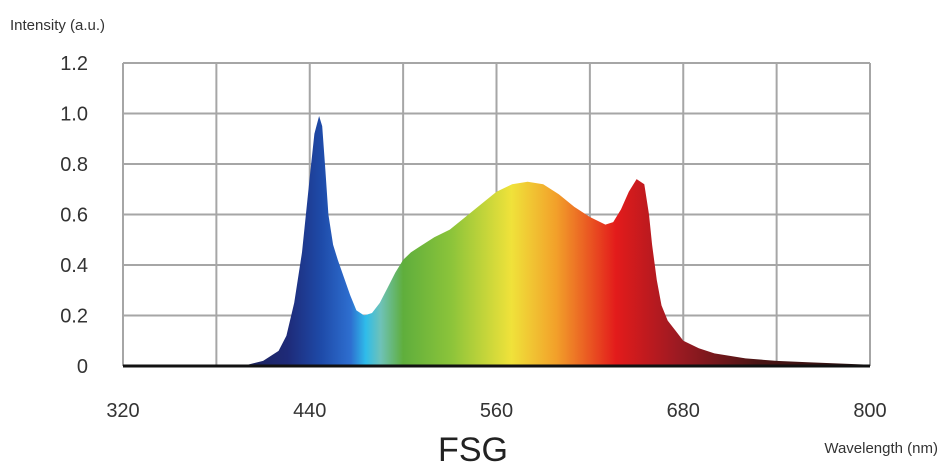 Image resolution: width=943 pixels, height=469 pixels. I want to click on y-tick-label: 0.4, so click(74, 266).